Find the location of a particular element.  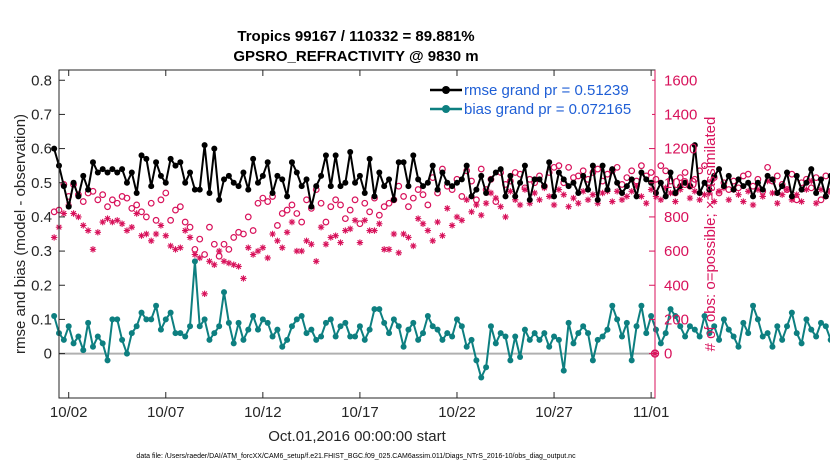

y2-tick-label: 200 is located at coordinates (676, 319).